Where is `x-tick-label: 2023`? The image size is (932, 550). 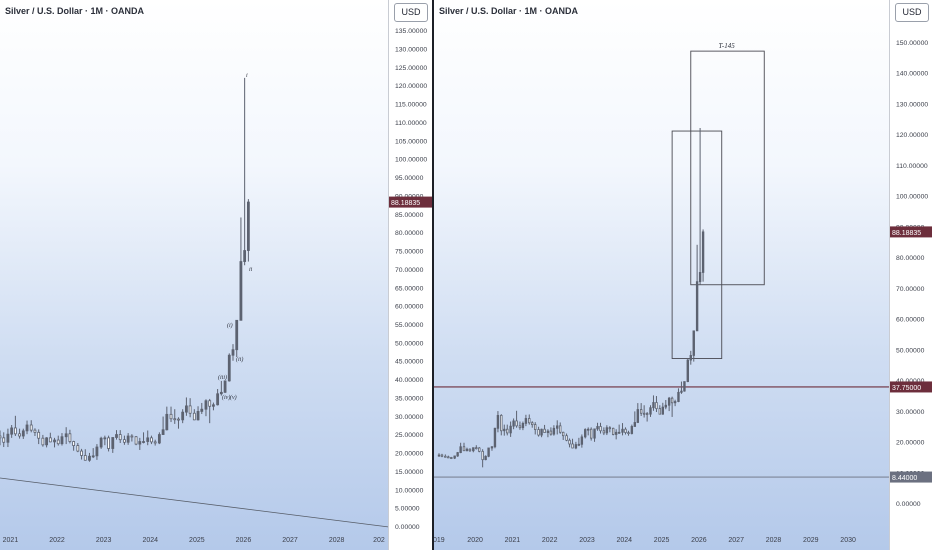 x-tick-label: 2023 is located at coordinates (104, 540).